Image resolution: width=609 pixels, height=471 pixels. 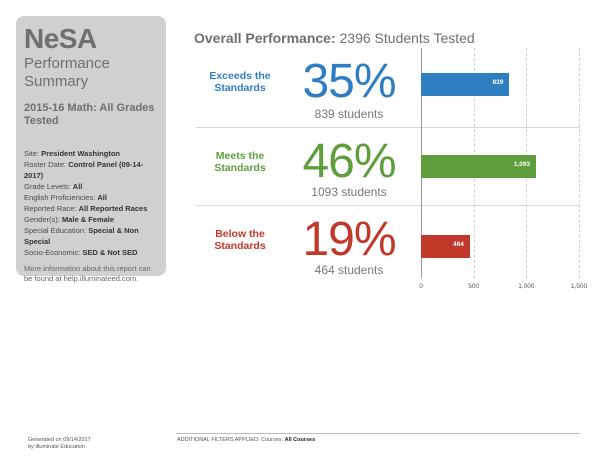 What do you see at coordinates (349, 270) in the screenshot?
I see `student-count-below: 464 students` at bounding box center [349, 270].